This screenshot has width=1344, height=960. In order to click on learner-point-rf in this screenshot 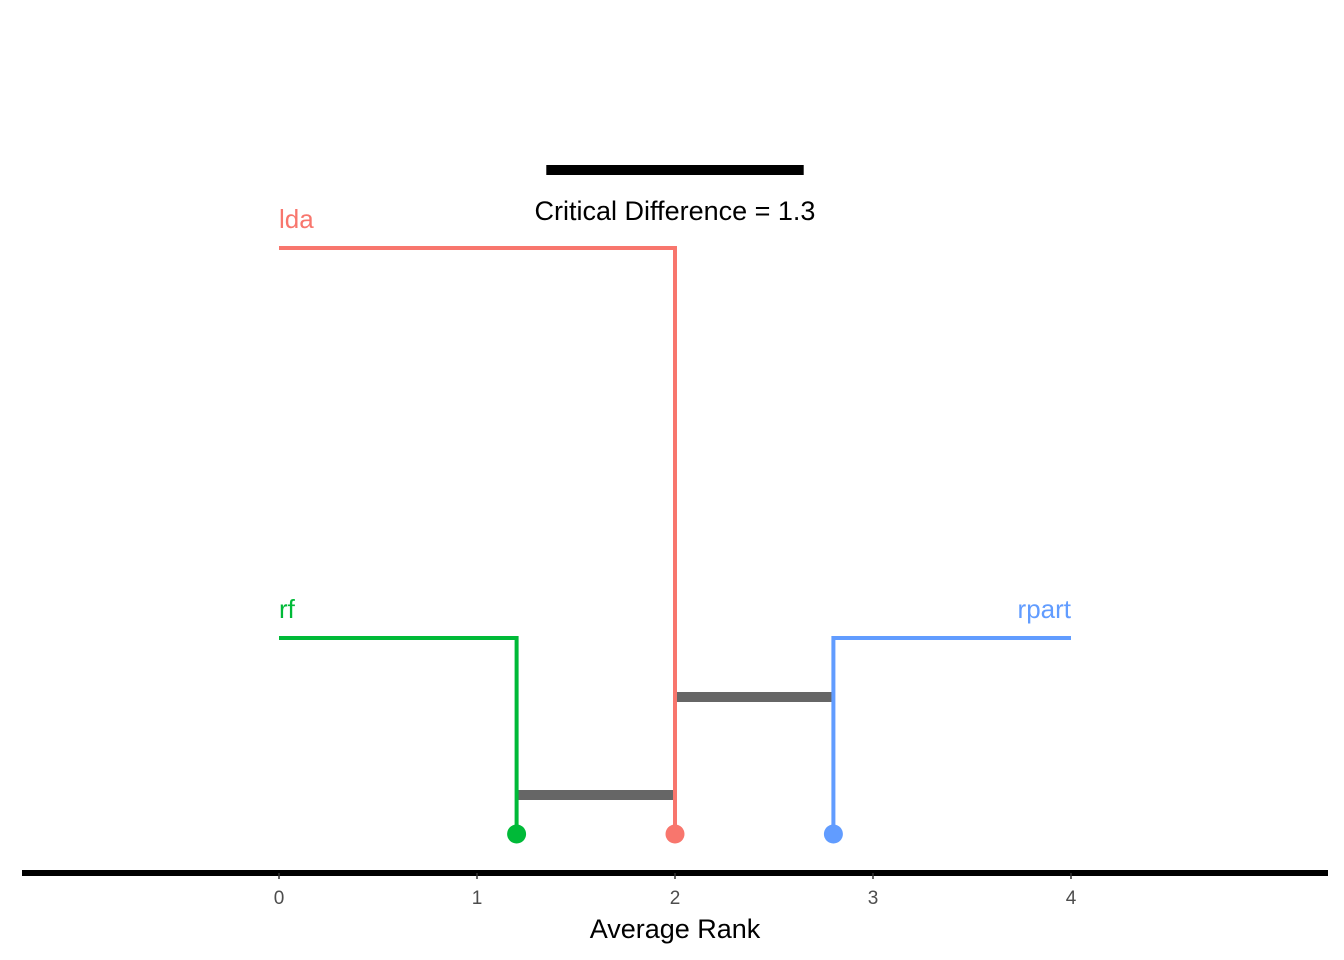, I will do `click(517, 834)`.